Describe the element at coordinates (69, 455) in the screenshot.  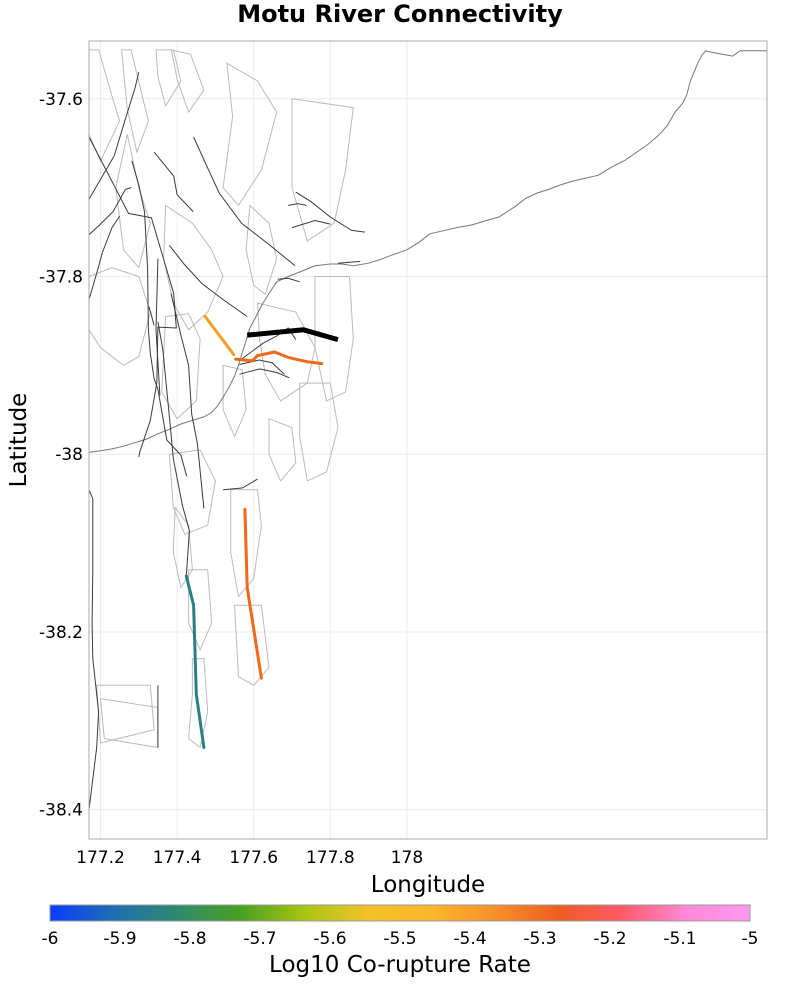
I see `y-tick-label: -38` at that location.